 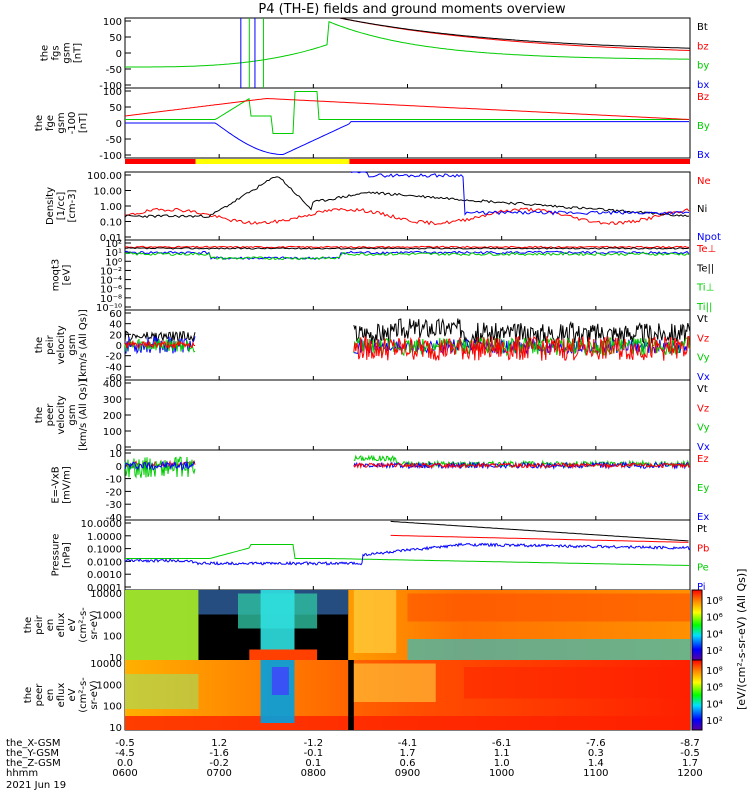 I want to click on y-tick-label: 50, so click(x=115, y=38).